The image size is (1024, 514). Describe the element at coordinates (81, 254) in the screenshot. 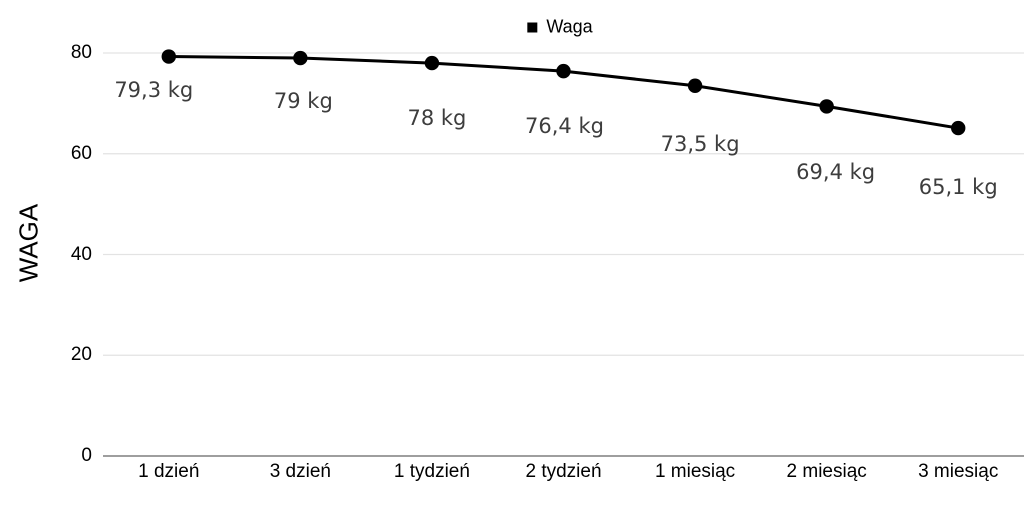

I see `y-tick-label: 40` at that location.